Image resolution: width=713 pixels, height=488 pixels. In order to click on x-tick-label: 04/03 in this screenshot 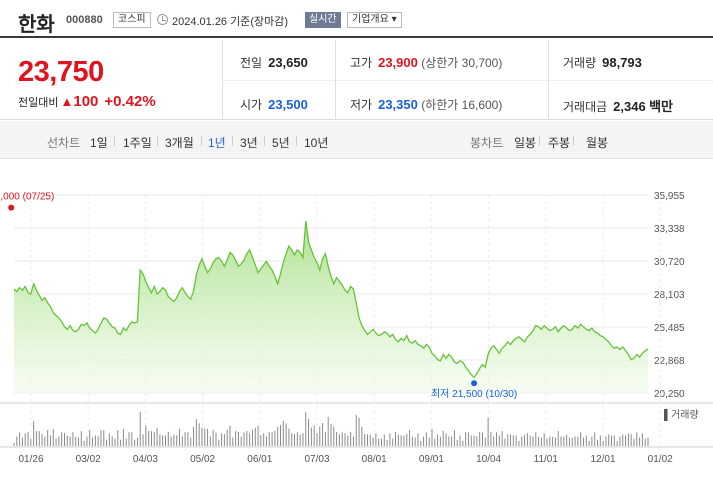, I will do `click(145, 459)`.